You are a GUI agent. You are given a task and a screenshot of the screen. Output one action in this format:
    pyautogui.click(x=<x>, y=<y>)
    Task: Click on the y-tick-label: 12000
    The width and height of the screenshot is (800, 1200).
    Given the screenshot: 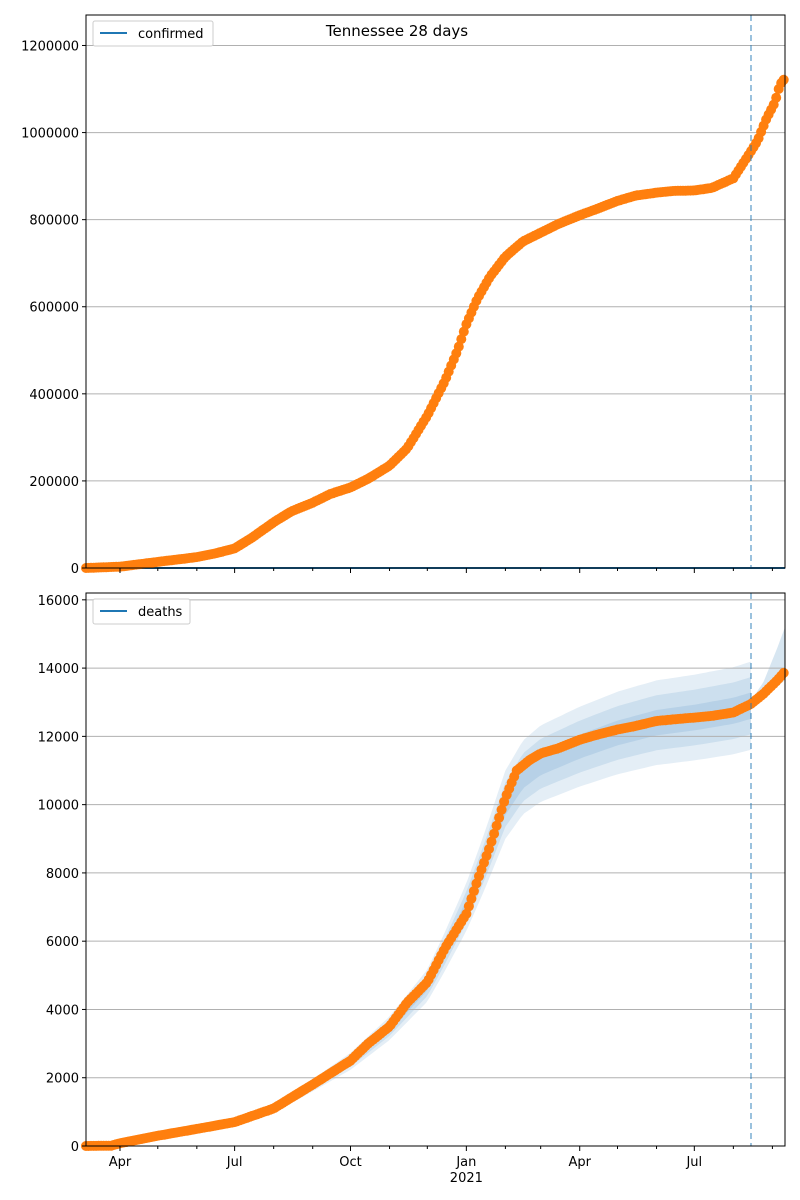 What is the action you would take?
    pyautogui.click(x=58, y=737)
    